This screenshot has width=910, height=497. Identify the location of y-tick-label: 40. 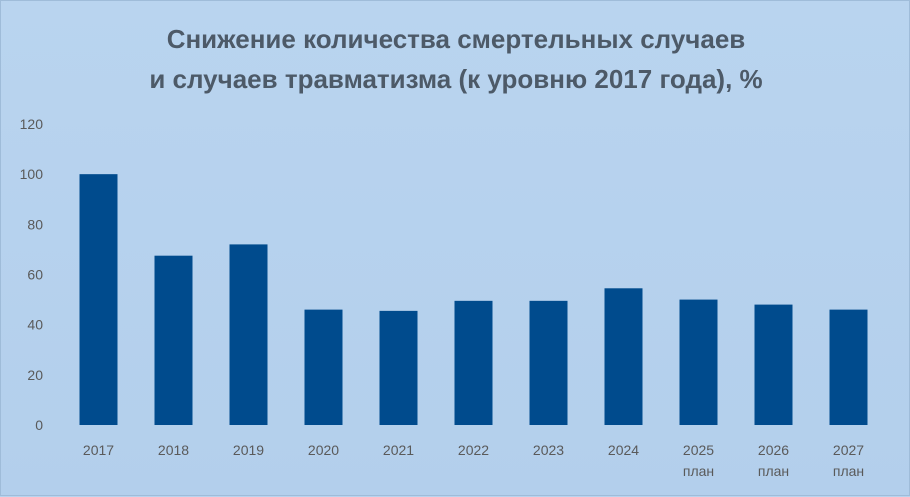
(35, 325).